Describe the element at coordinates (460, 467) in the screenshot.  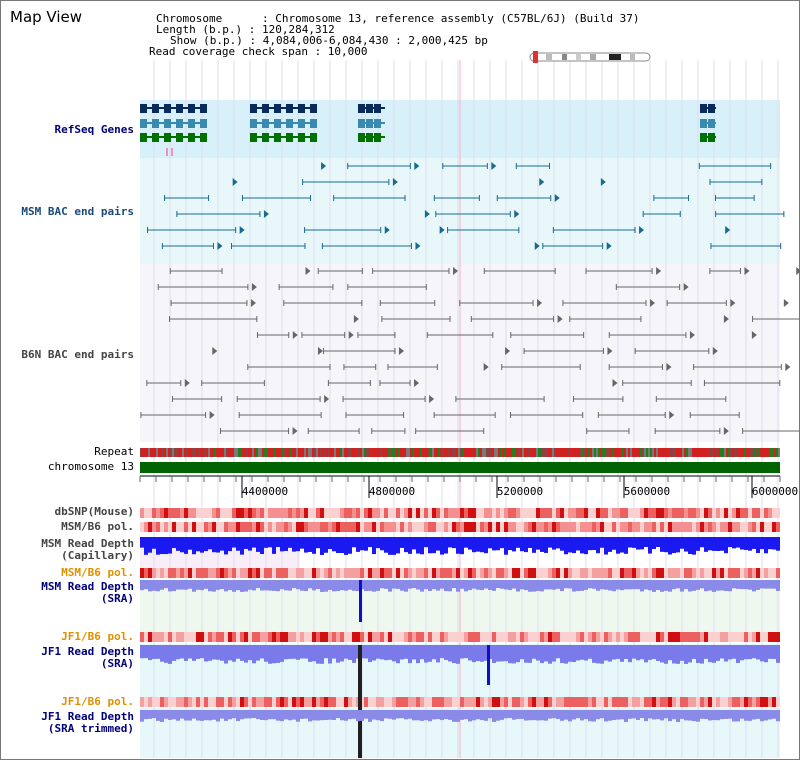
I see `chromosome-bar` at that location.